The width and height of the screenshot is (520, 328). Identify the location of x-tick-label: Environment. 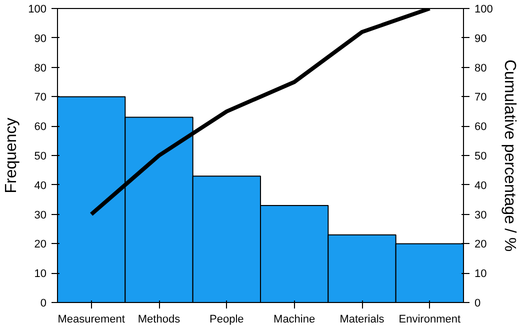
(429, 320).